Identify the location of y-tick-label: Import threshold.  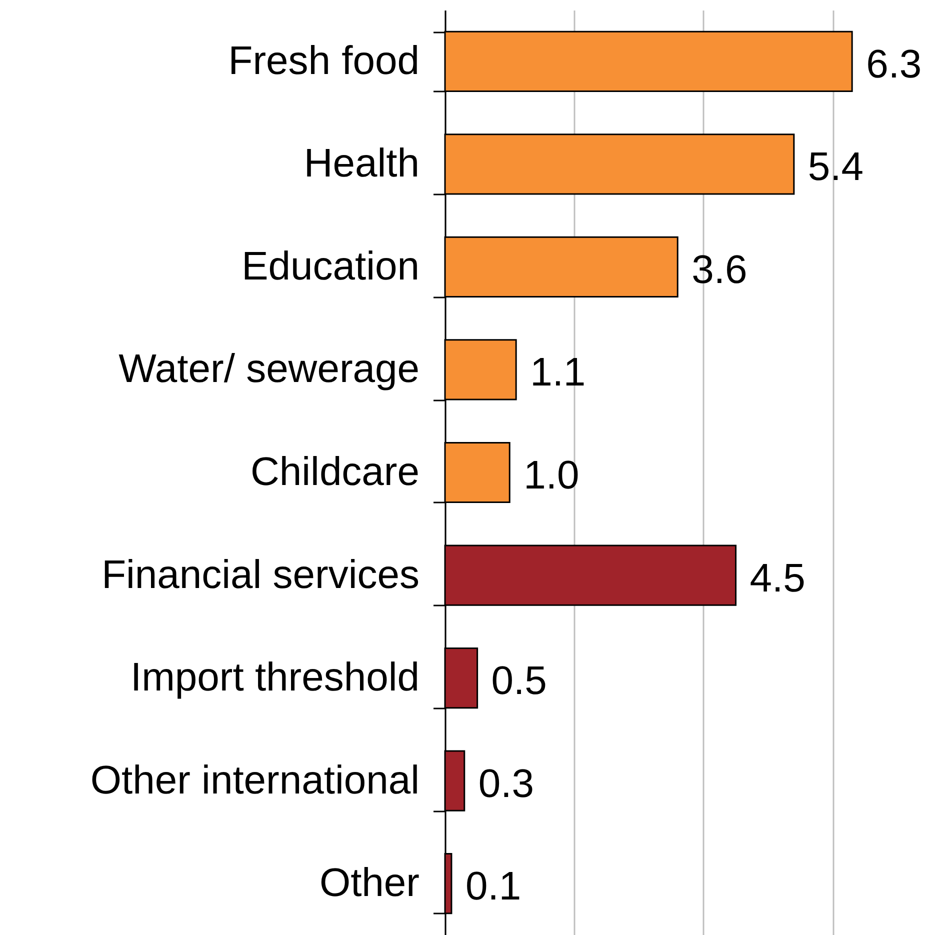
(275, 678).